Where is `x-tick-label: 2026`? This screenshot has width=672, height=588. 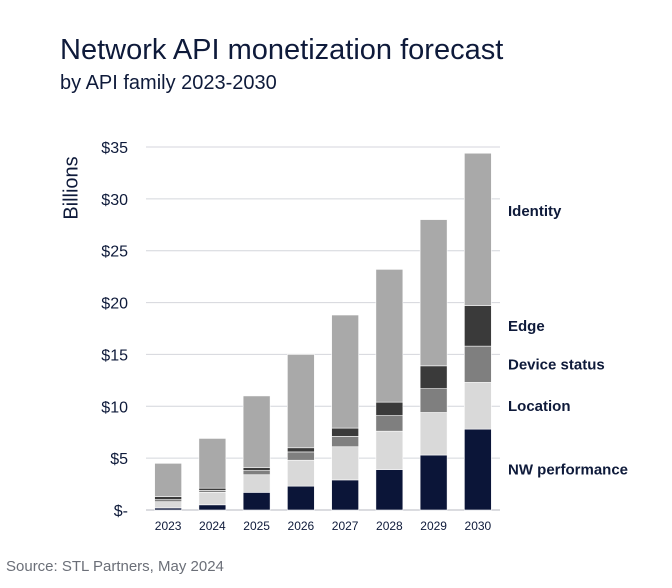
x-tick-label: 2026 is located at coordinates (301, 526).